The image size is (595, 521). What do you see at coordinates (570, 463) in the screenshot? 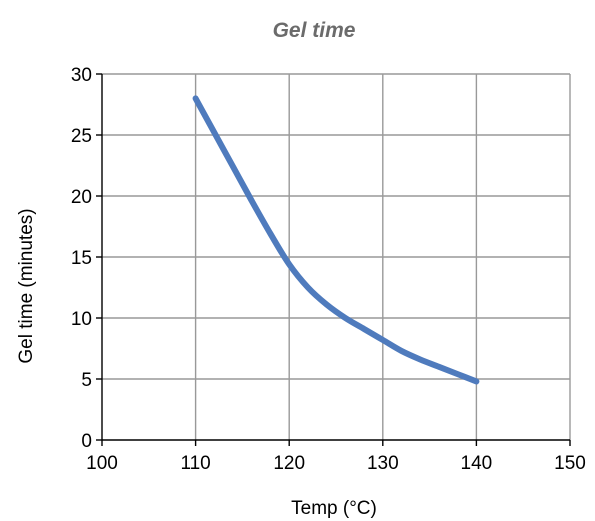
I see `x-tick-label-5: 150` at bounding box center [570, 463].